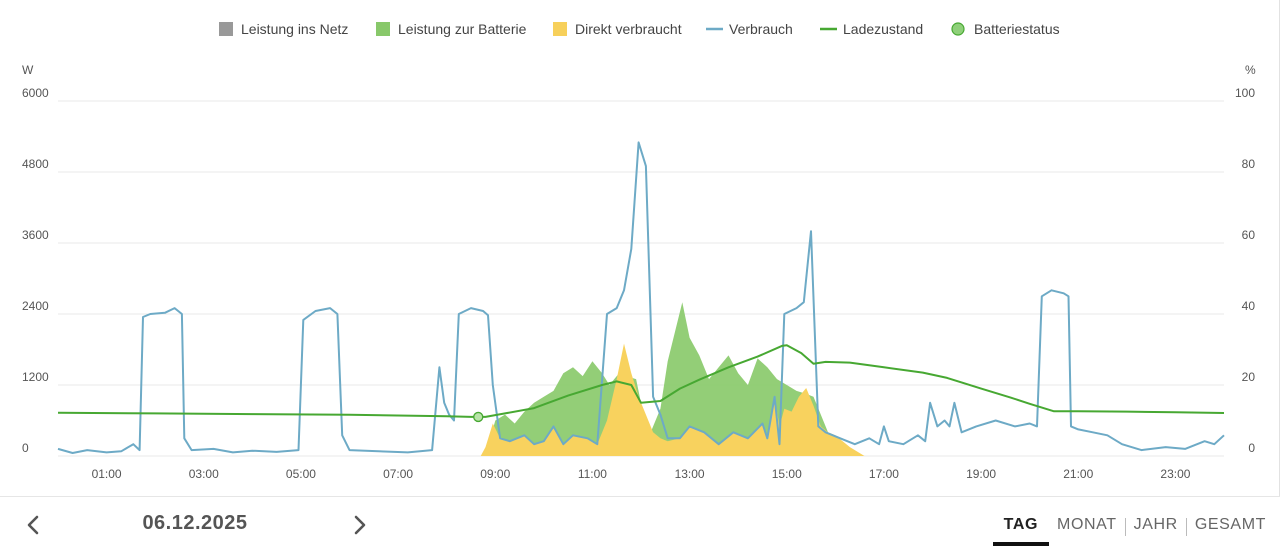 The image size is (1280, 555). I want to click on y-right-tick: 0, so click(1251, 448).